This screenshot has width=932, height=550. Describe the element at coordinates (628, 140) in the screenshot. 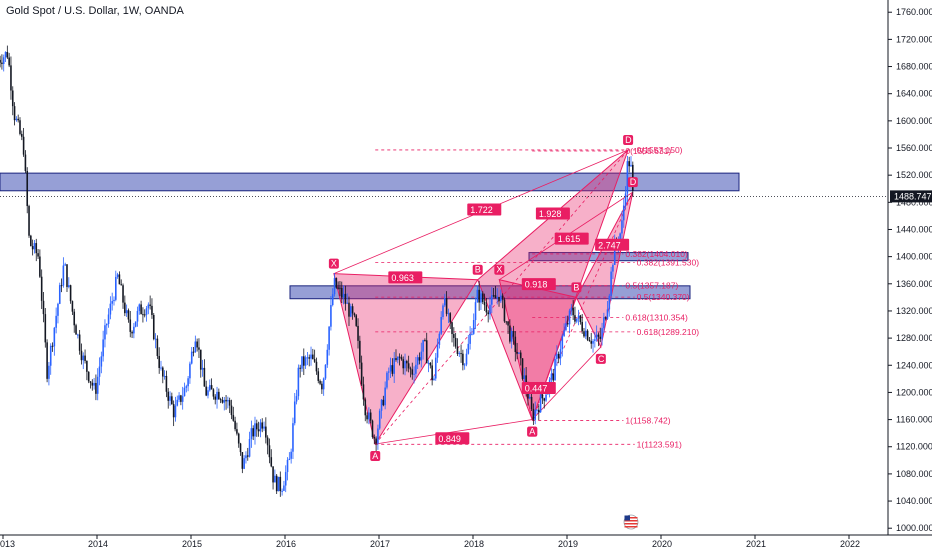

I see `pattern-point-label: D` at that location.